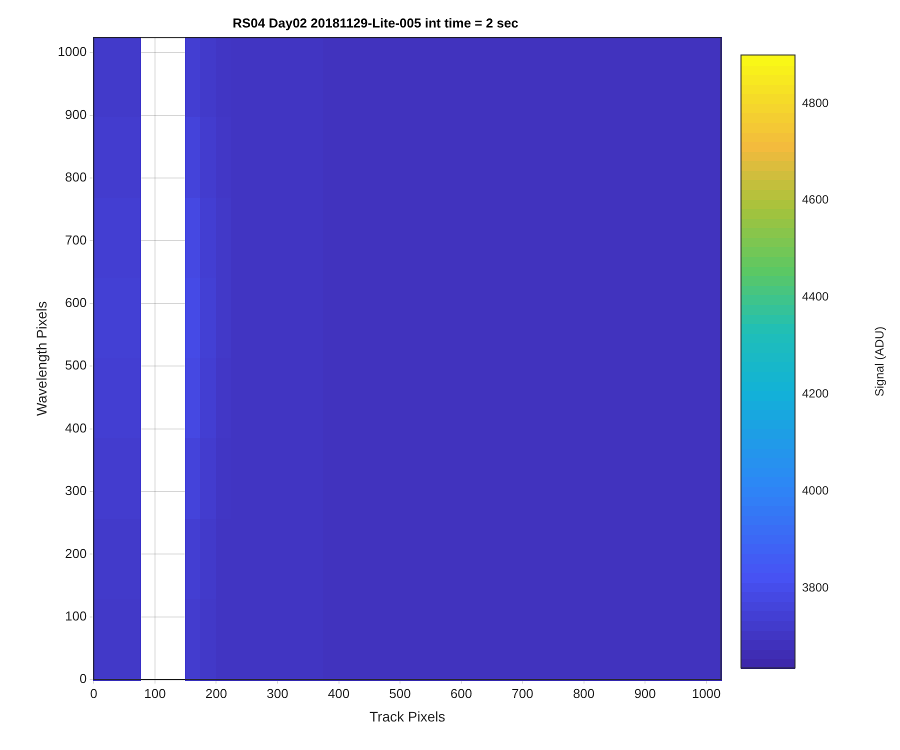 This screenshot has height=750, width=900. Describe the element at coordinates (816, 103) in the screenshot. I see `color-bar-label: 4800` at that location.